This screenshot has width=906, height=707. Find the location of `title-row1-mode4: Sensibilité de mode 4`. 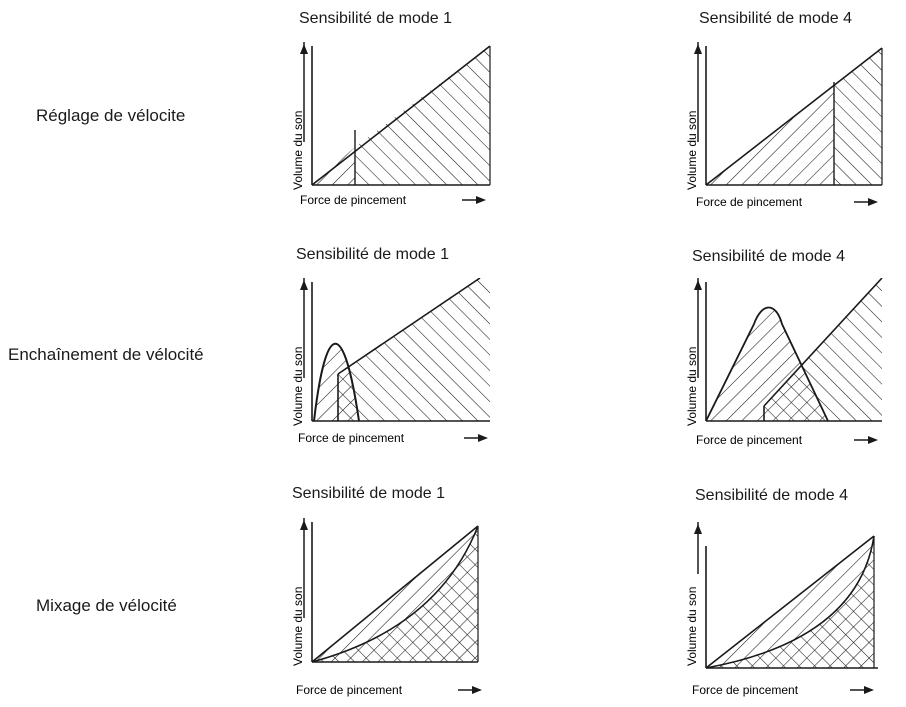

title-row1-mode4: Sensibilité de mode 4 is located at coordinates (775, 18).